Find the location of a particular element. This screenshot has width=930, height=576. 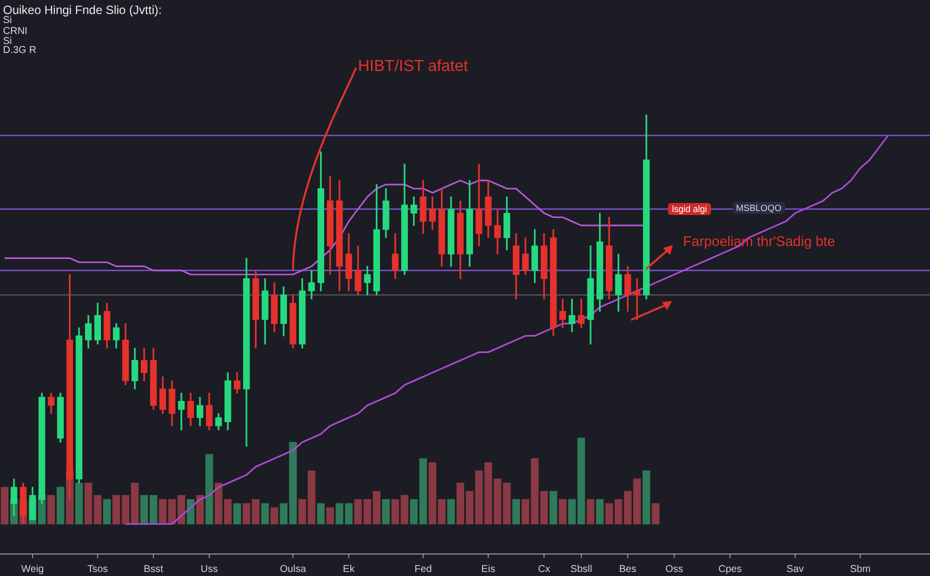

x-tick-label: Ek is located at coordinates (349, 569).